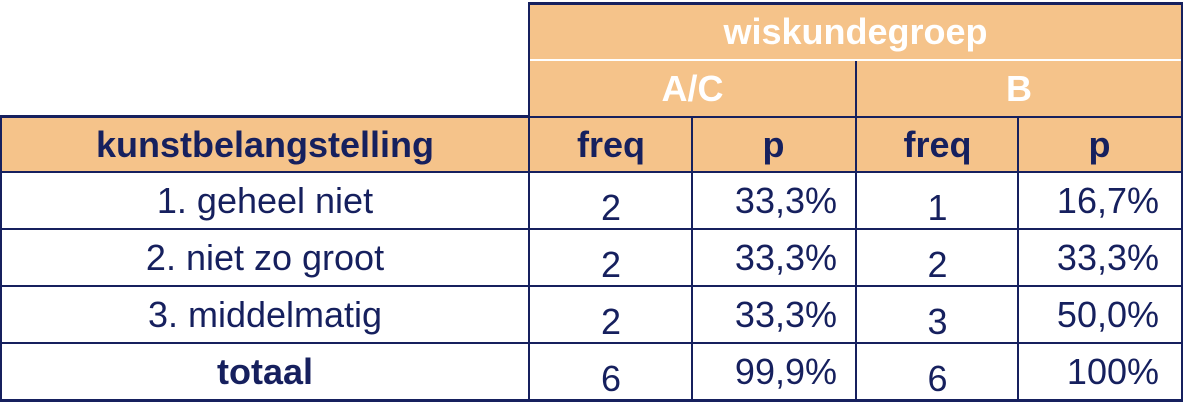 The height and width of the screenshot is (404, 1185). What do you see at coordinates (1112, 371) in the screenshot?
I see `cell-value: 100%` at bounding box center [1112, 371].